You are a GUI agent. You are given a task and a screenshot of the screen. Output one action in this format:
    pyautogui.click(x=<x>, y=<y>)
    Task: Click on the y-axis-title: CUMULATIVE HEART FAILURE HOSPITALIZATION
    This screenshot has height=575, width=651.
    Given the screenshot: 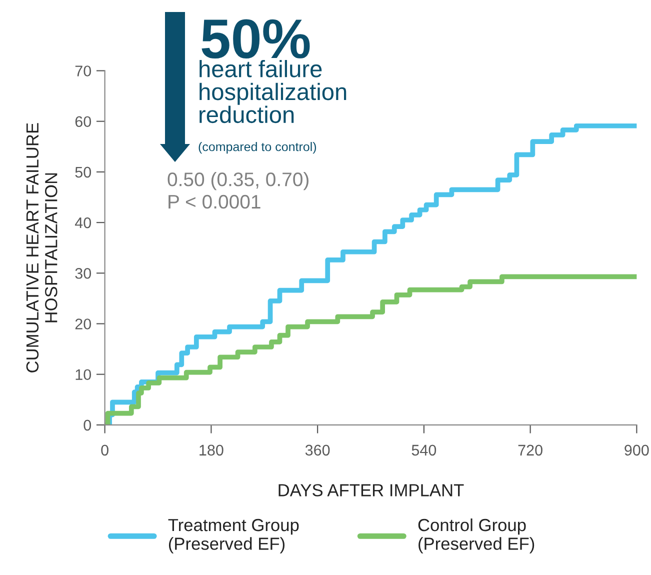 What is the action you would take?
    pyautogui.click(x=42, y=247)
    